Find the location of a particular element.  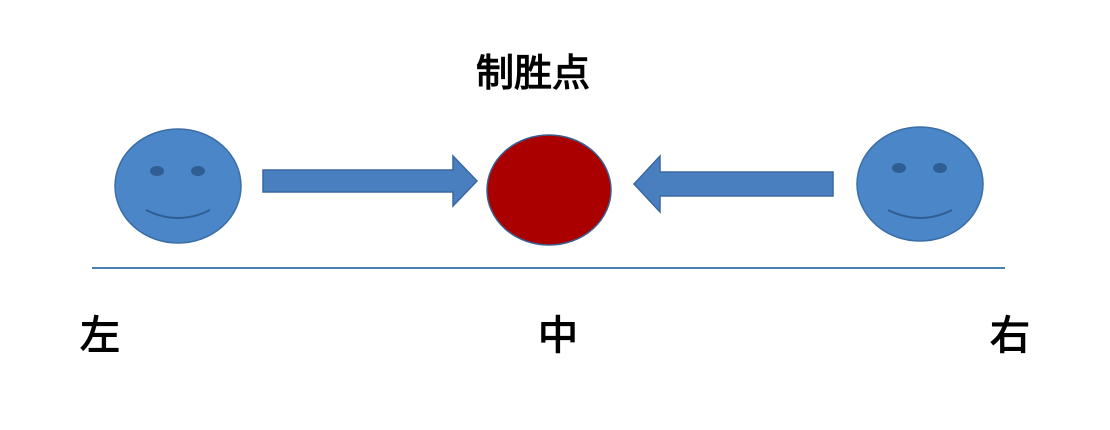

label-left: 左 is located at coordinates (100, 336).